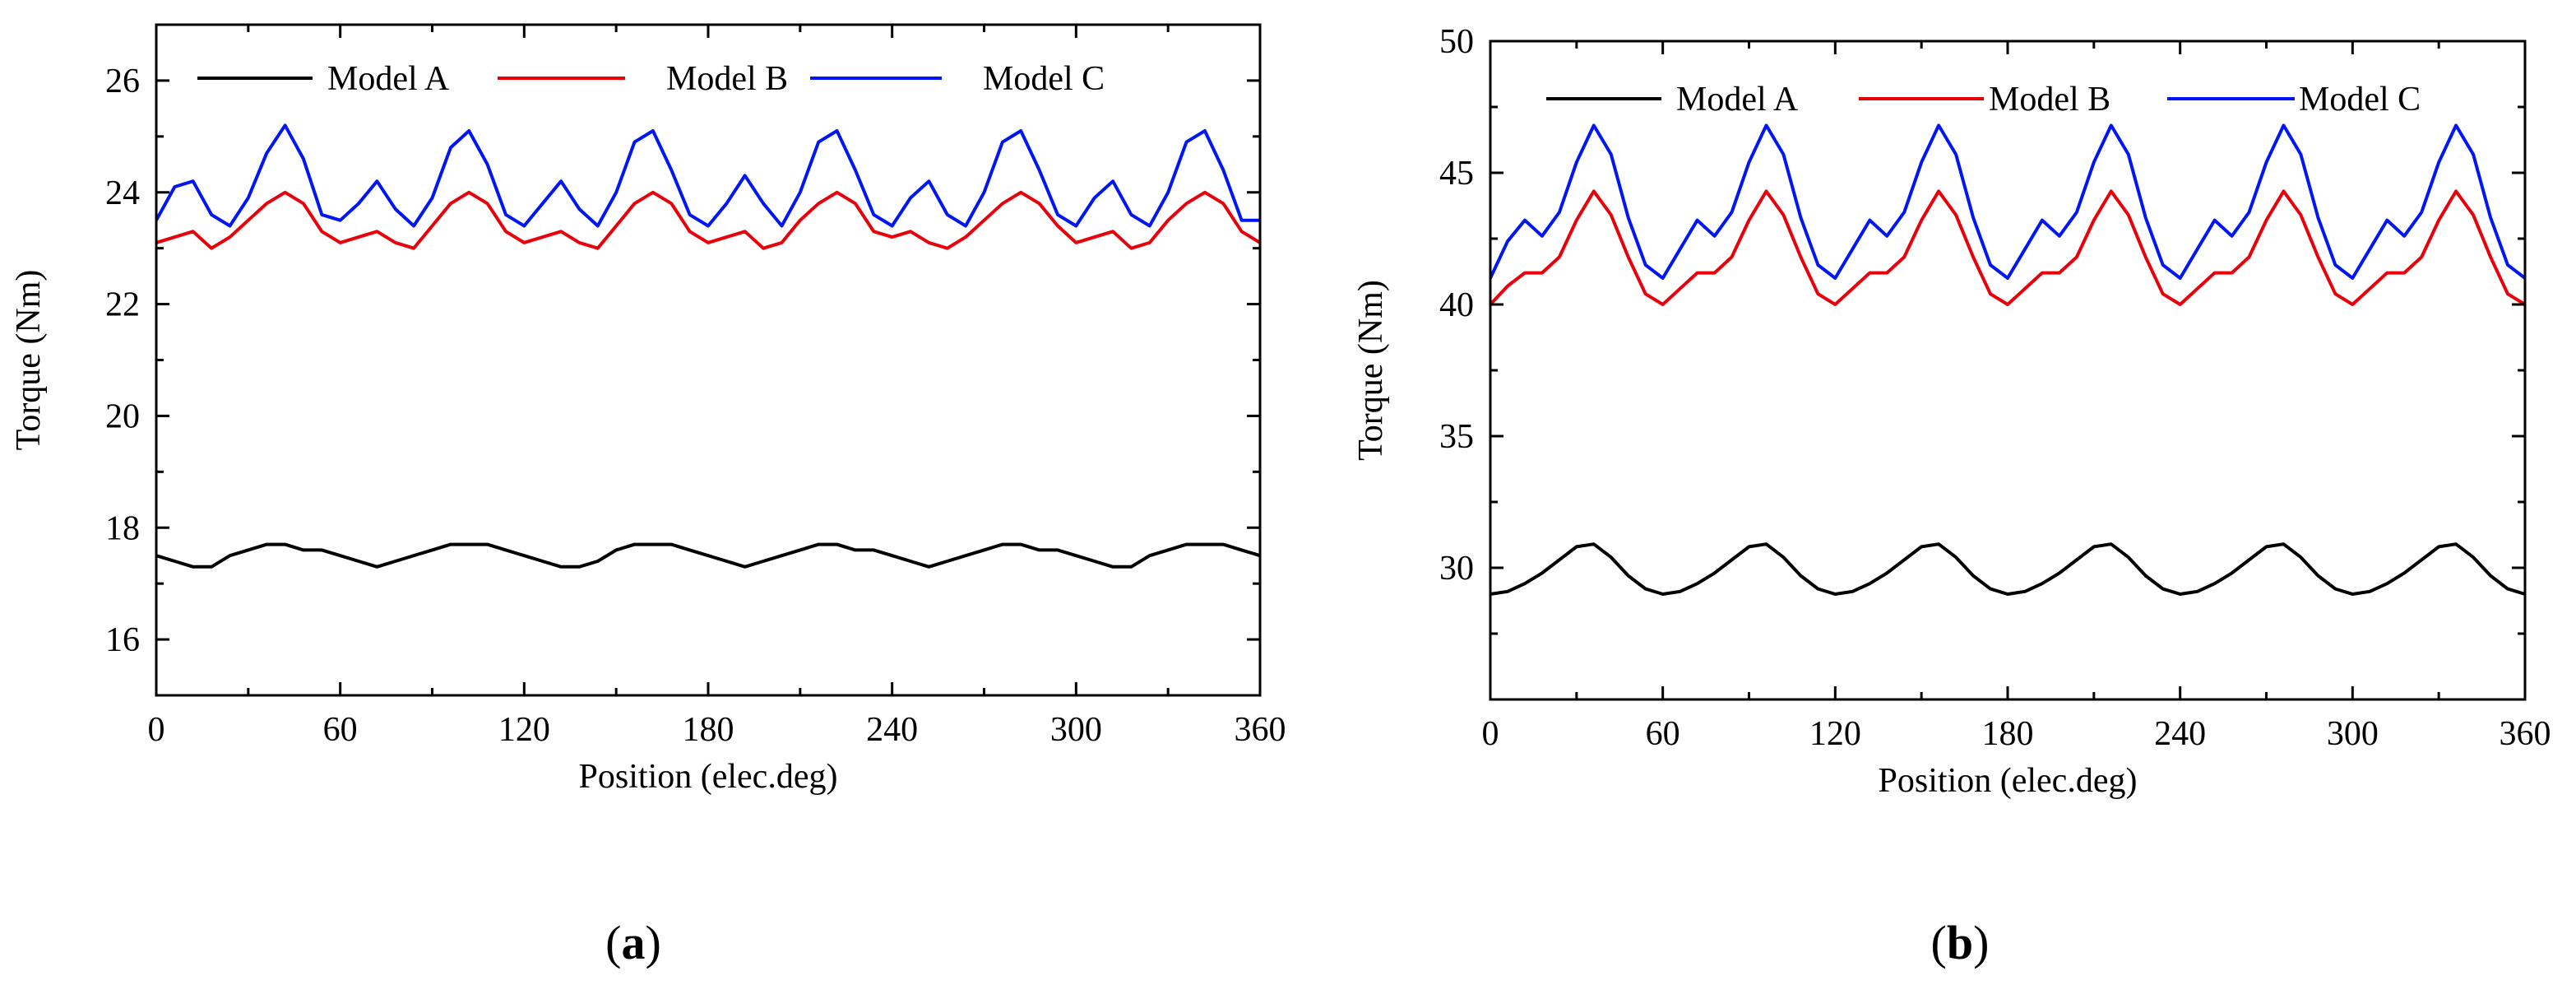  I want to click on y-tick-label-b: 35, so click(1456, 437).